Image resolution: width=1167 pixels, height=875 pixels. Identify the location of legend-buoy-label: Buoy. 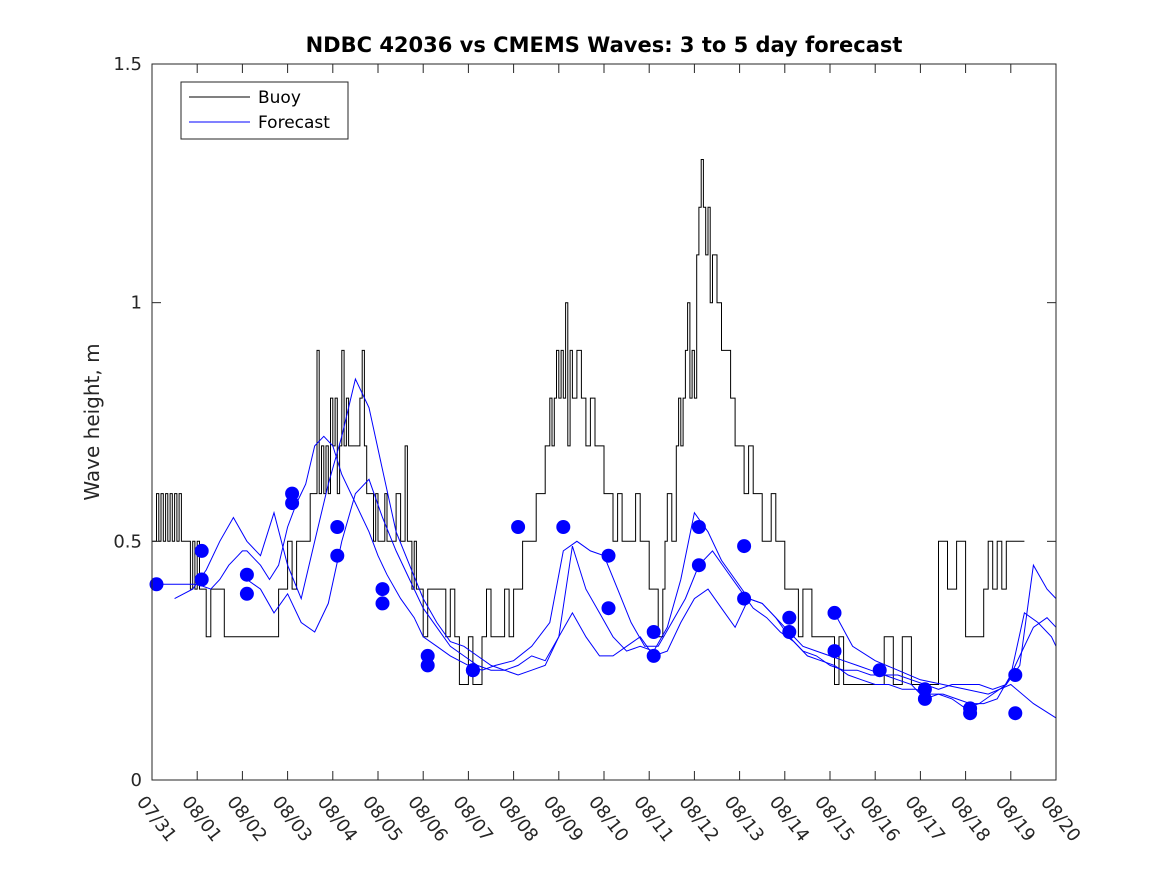
(279, 98).